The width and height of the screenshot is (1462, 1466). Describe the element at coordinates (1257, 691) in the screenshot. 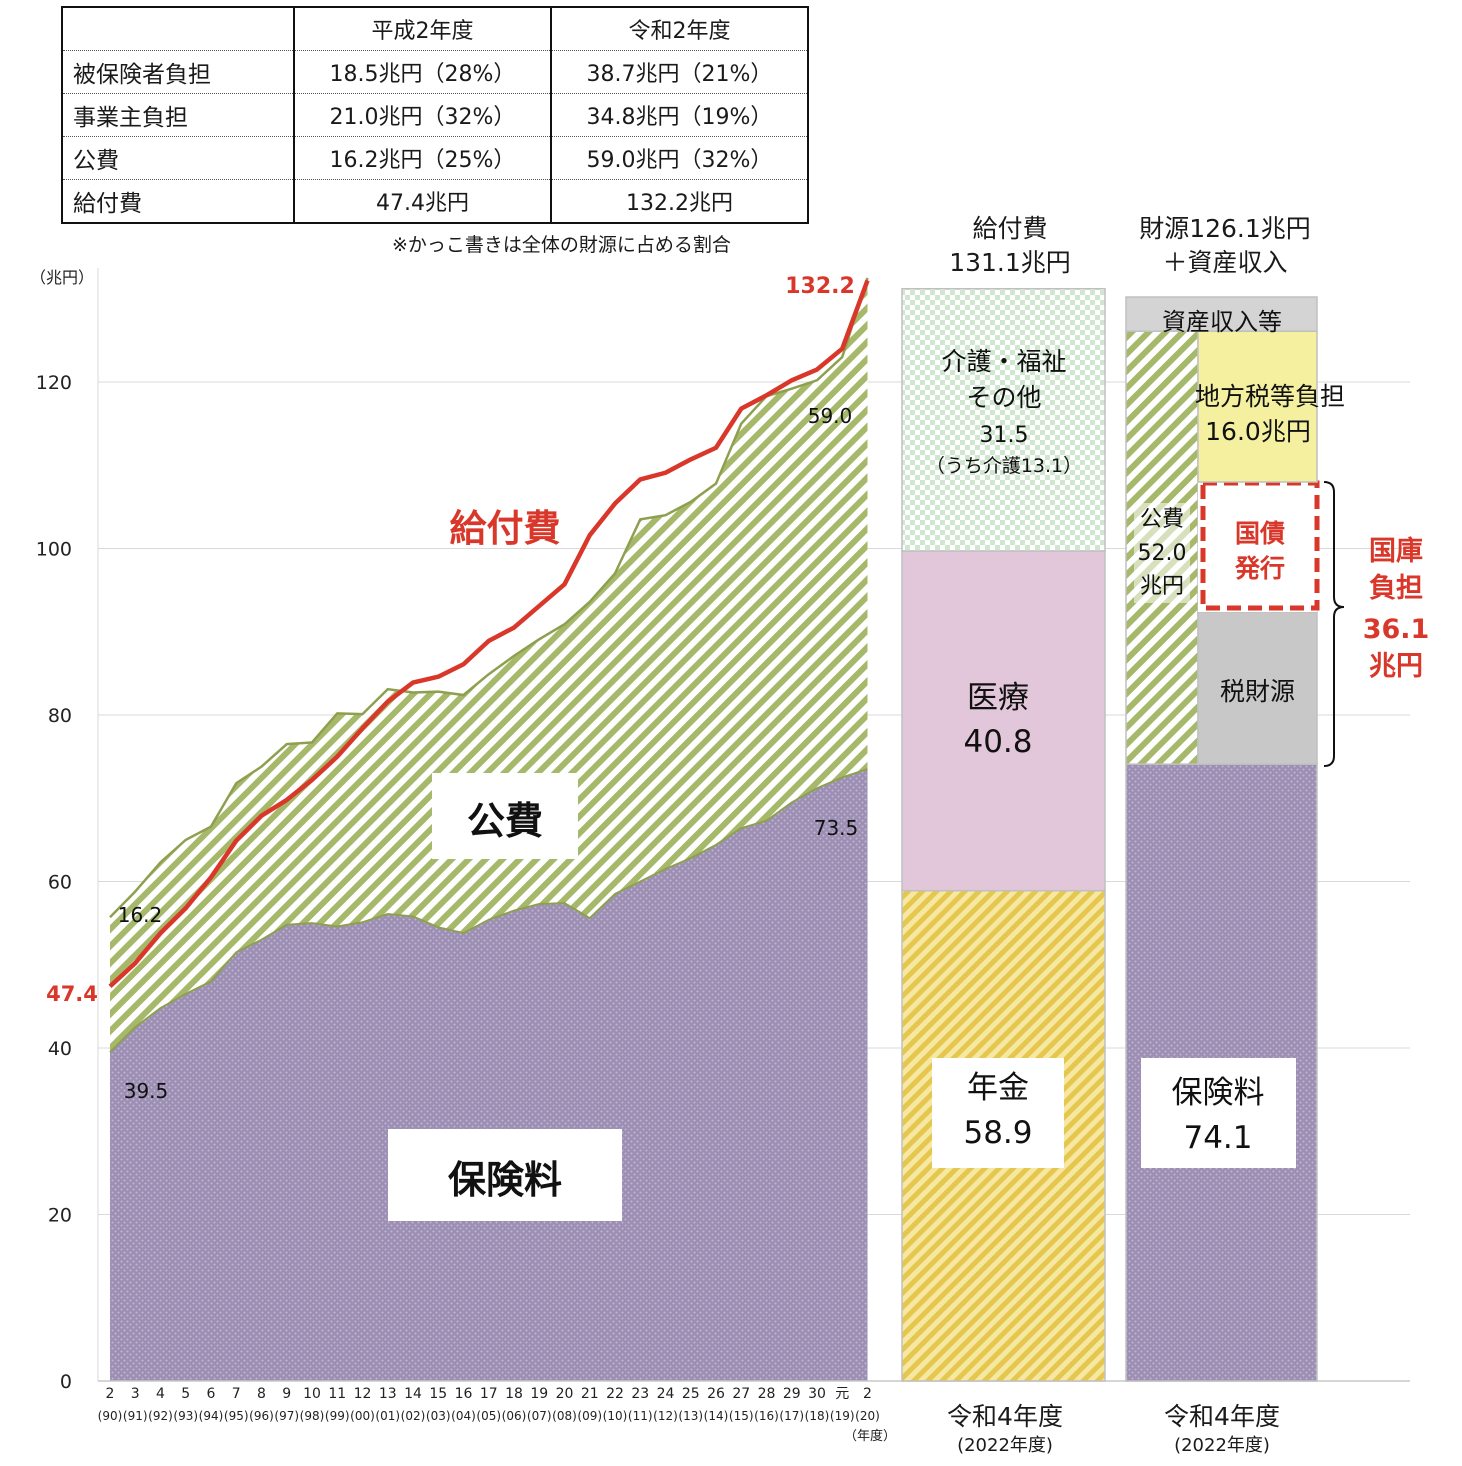

I see `tax-revenue-label: 税財源` at that location.